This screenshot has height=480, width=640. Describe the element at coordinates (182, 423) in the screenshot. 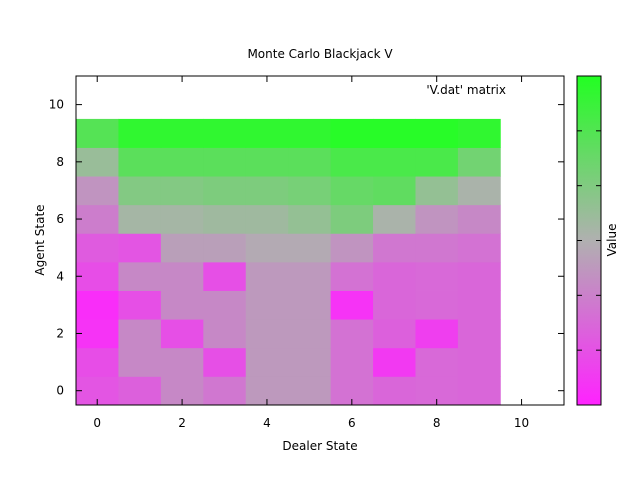

I see `x-tick-label: 2` at that location.